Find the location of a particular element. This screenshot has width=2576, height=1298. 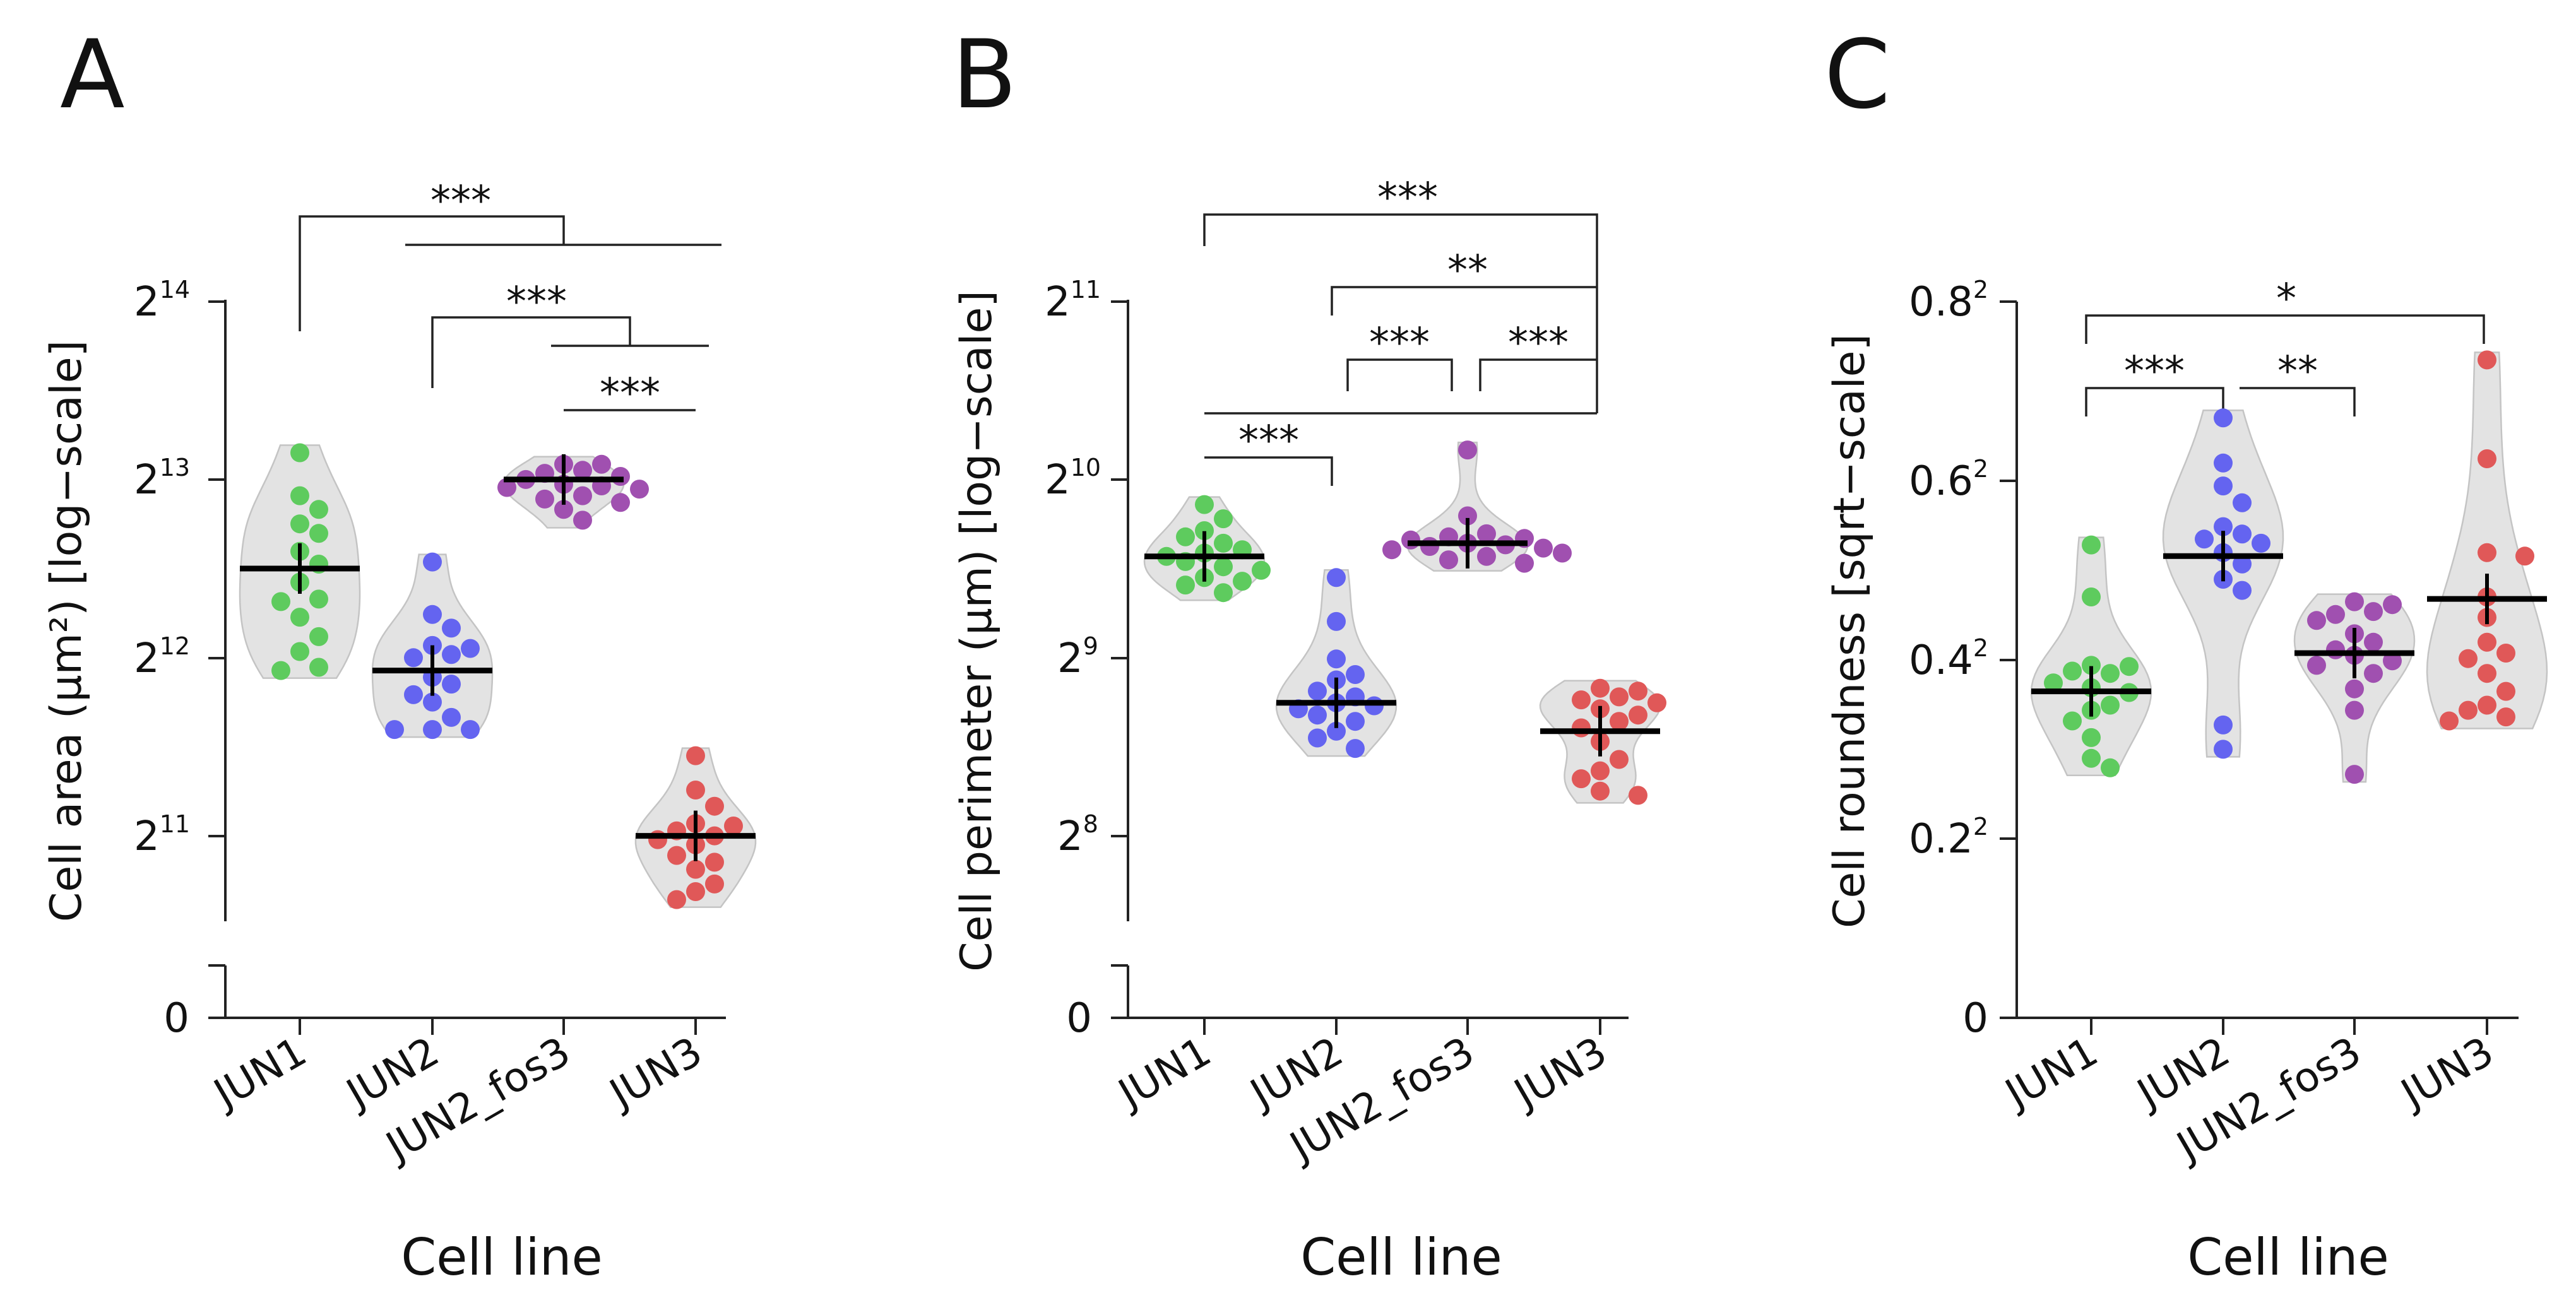

panel-a-significance-bracket is located at coordinates (531, 352).